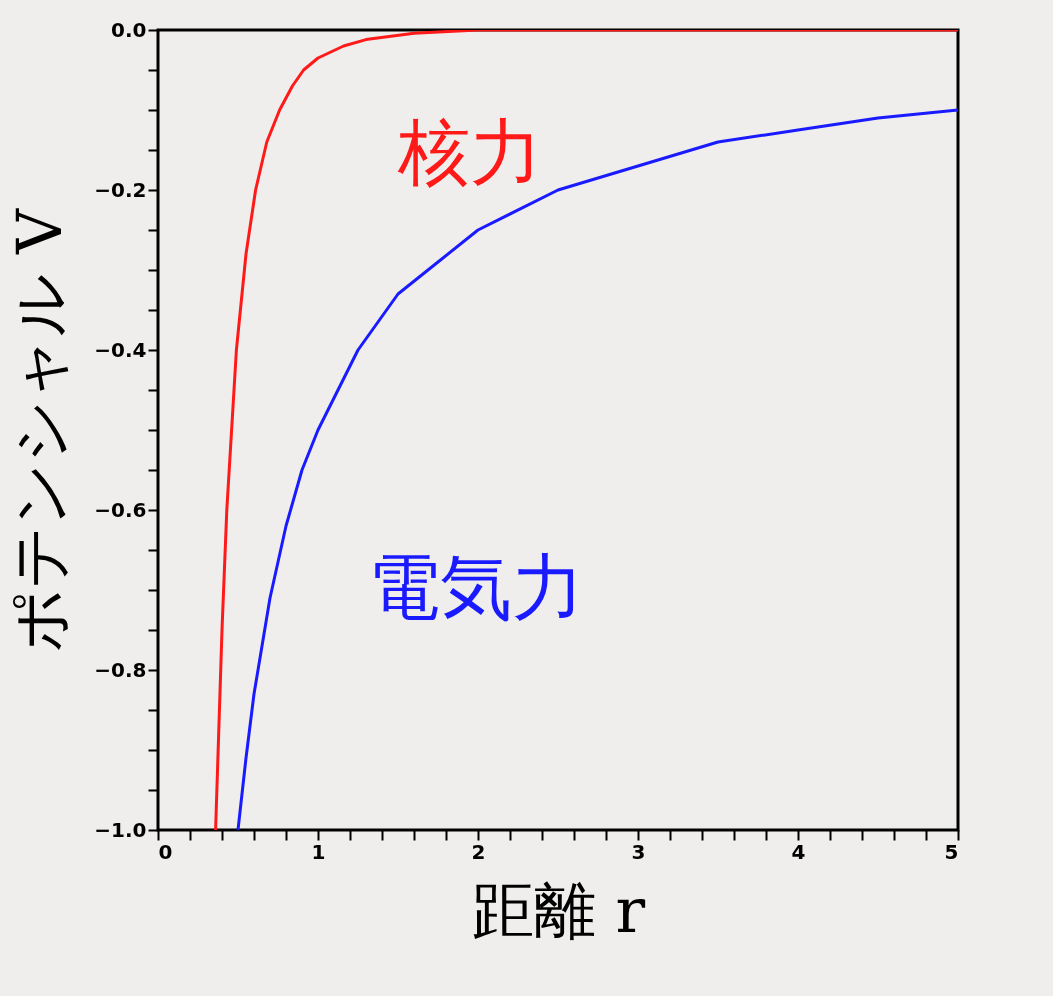 This screenshot has height=996, width=1053. What do you see at coordinates (478, 851) in the screenshot?
I see `x-tick-label: 2` at bounding box center [478, 851].